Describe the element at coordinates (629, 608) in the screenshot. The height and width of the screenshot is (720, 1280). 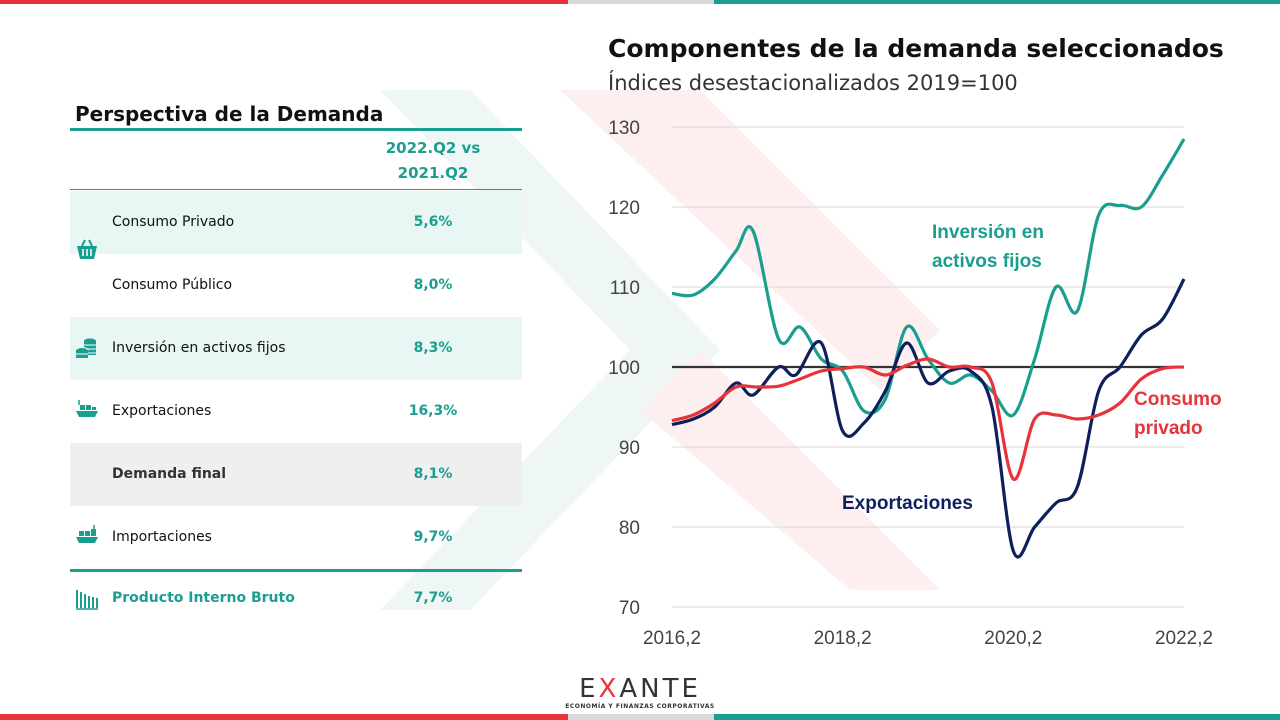
I see `y-tick-label: 70` at that location.